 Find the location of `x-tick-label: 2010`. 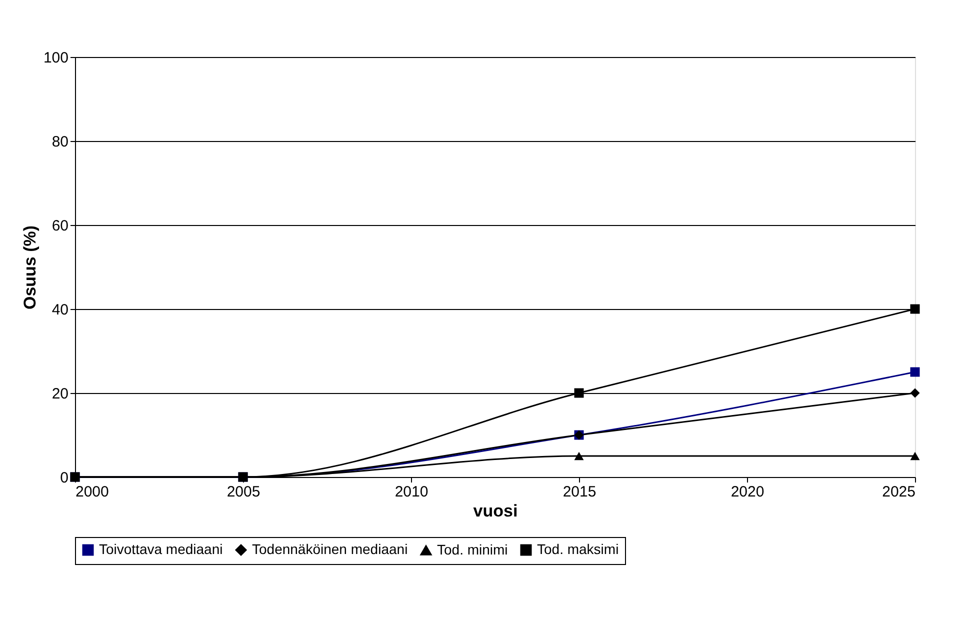

x-tick-label: 2010 is located at coordinates (411, 492).